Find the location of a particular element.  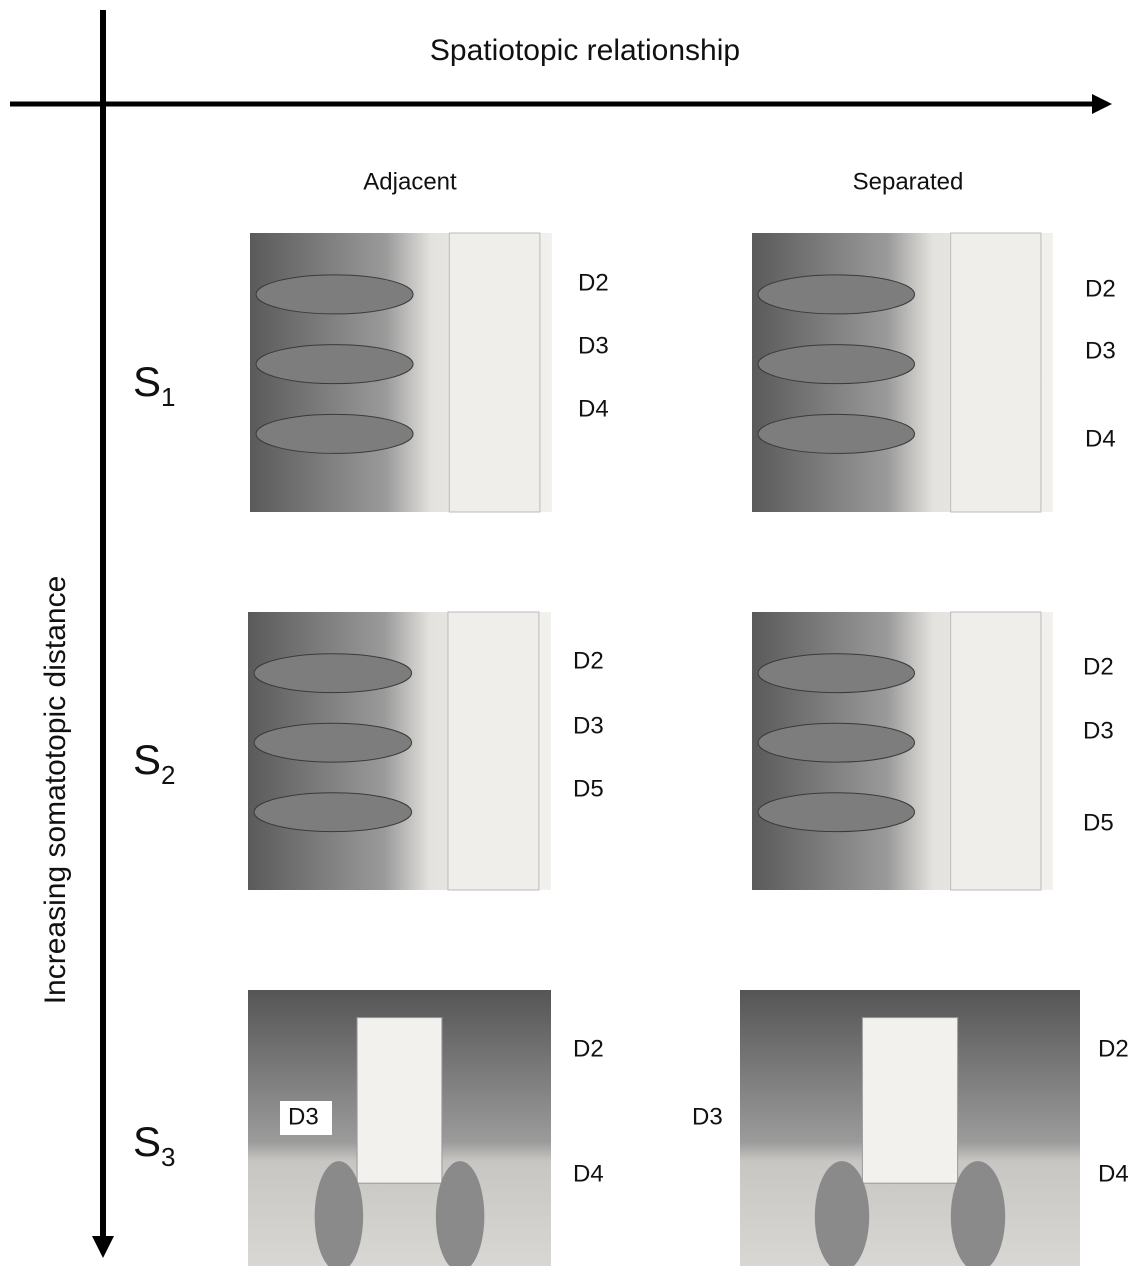

row-subscript: 1 is located at coordinates (168, 397).